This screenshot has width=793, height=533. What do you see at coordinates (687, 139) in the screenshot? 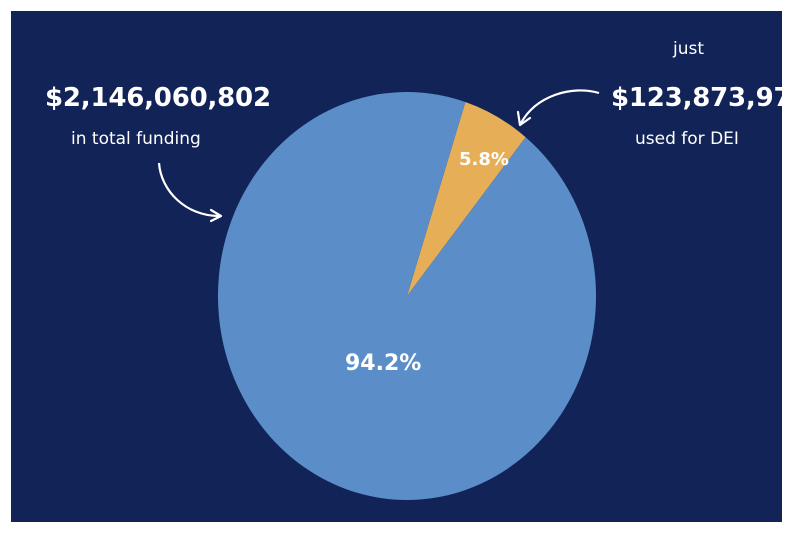
I see `dei-caption: used for DEI` at bounding box center [687, 139].